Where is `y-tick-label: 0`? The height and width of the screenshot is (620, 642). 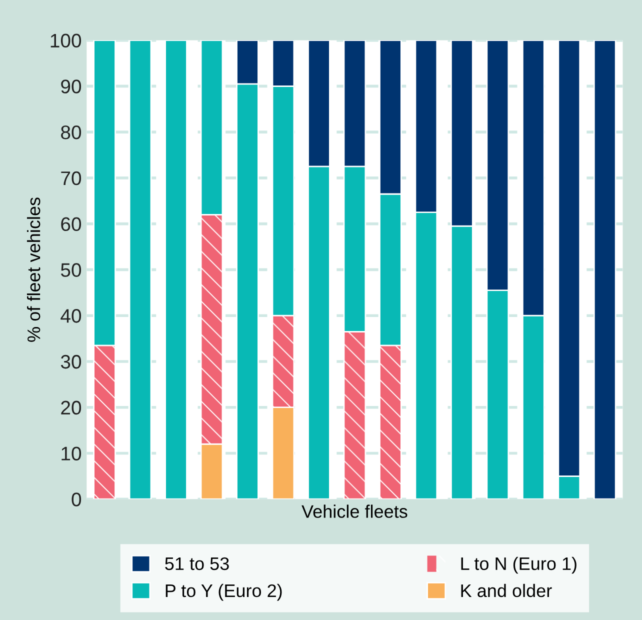 y-tick-label: 0 is located at coordinates (77, 499).